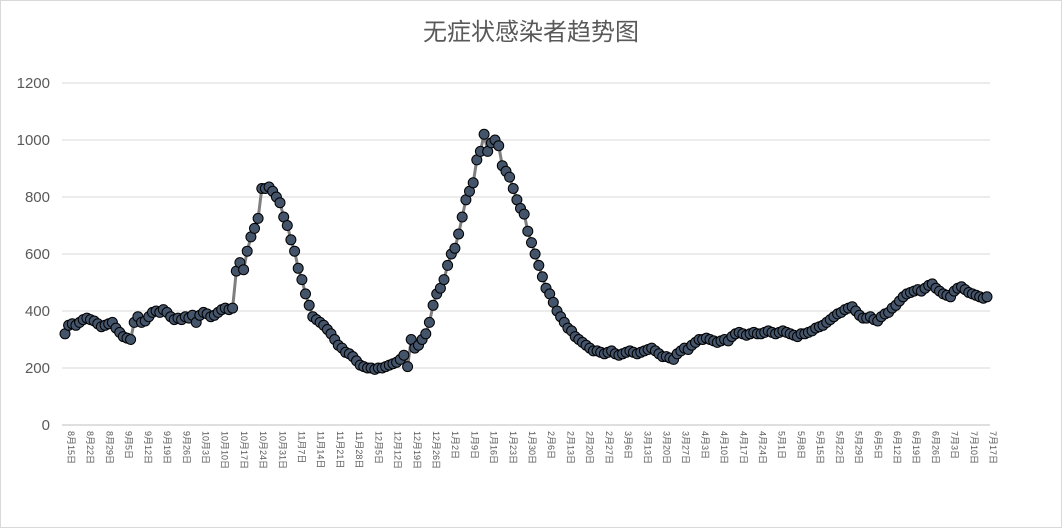  Describe the element at coordinates (263, 450) in the screenshot. I see `x-tick-label: 10月24日` at that location.